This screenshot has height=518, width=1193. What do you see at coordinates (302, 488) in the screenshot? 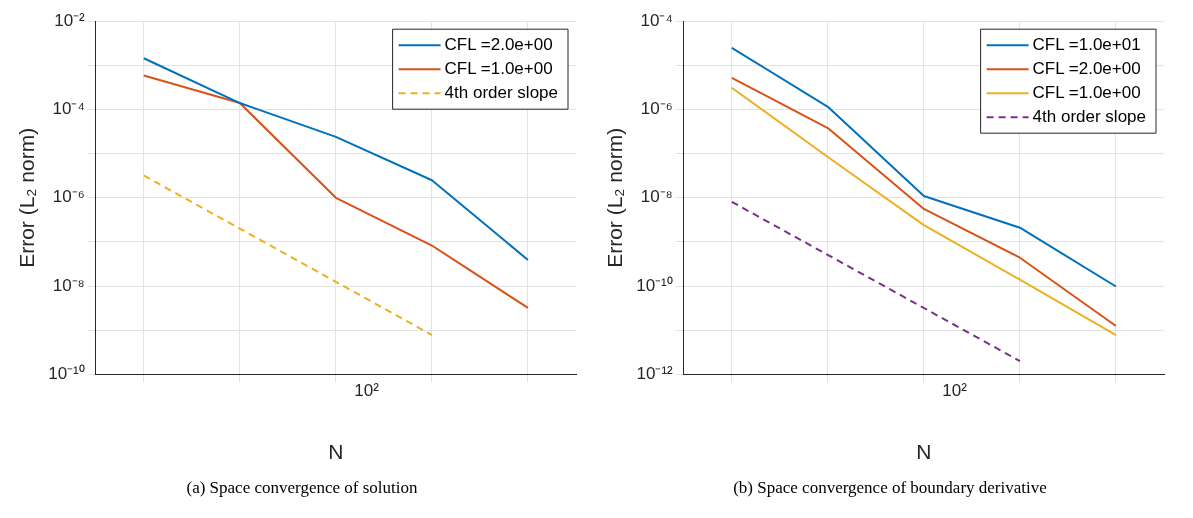
I see `text: (a) Space convergence of solution` at bounding box center [302, 488].